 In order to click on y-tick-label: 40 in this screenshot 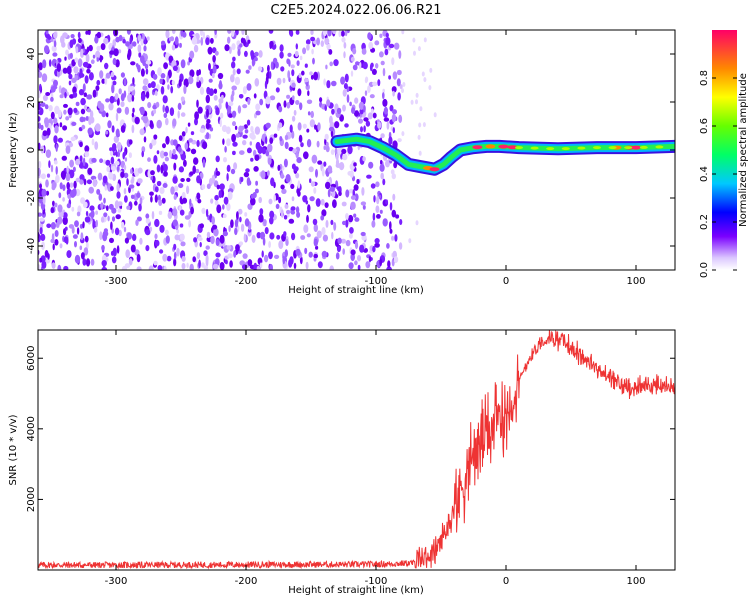, I will do `click(31, 54)`.